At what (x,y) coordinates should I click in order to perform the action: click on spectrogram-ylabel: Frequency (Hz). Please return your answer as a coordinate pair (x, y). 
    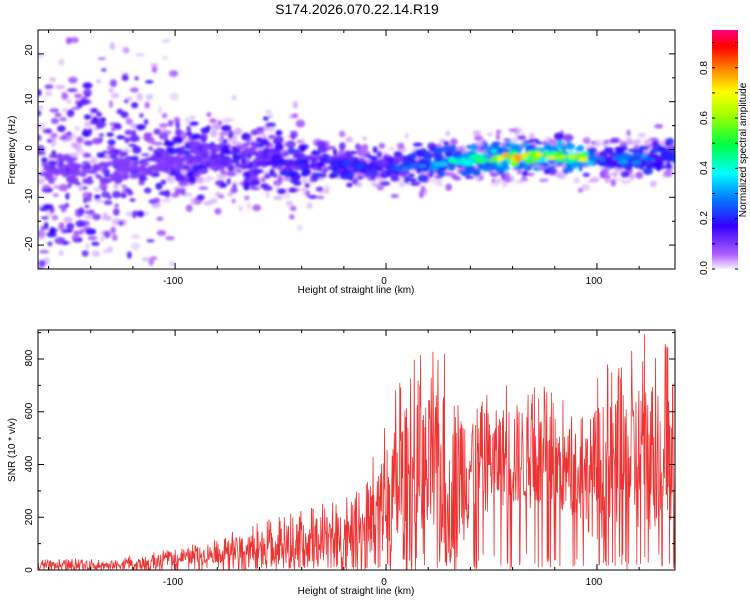
    Looking at the image, I should click on (12, 150).